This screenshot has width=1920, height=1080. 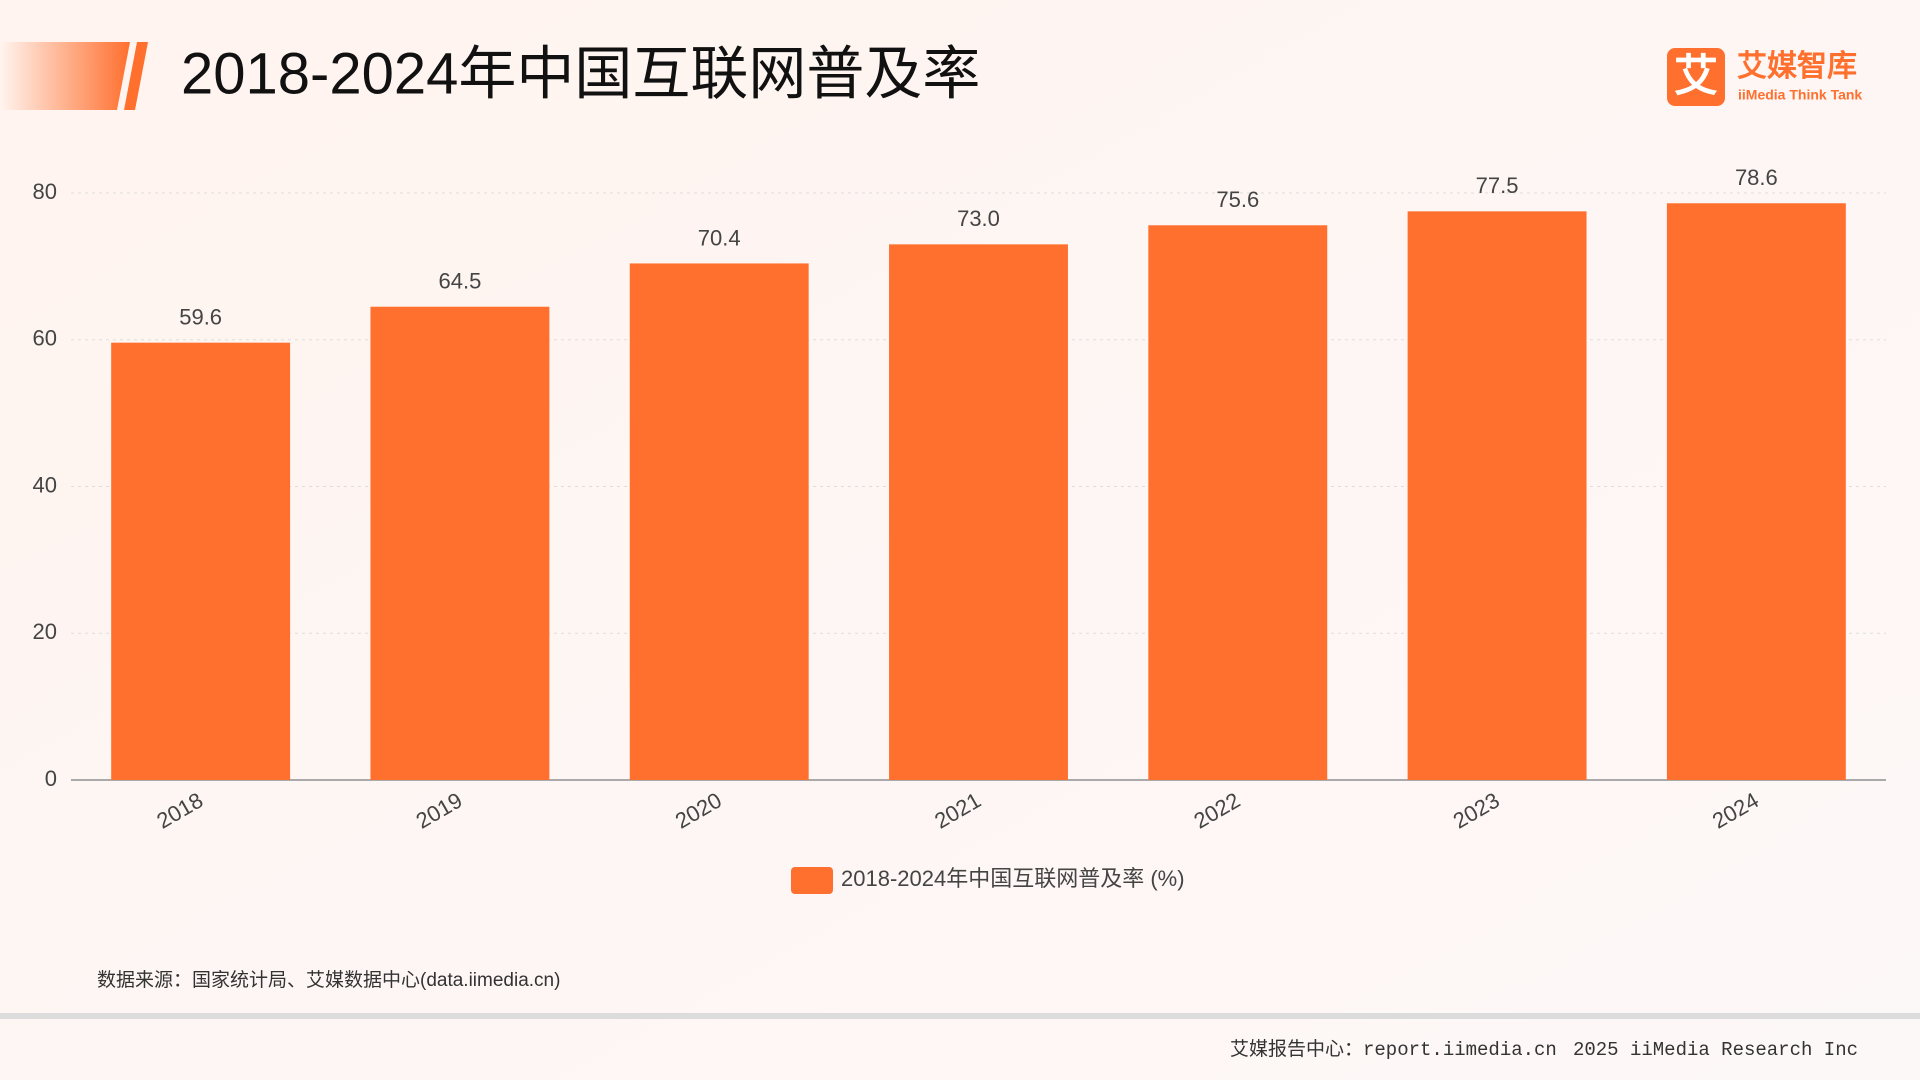 What do you see at coordinates (812, 880) in the screenshot?
I see `legend-swatch` at bounding box center [812, 880].